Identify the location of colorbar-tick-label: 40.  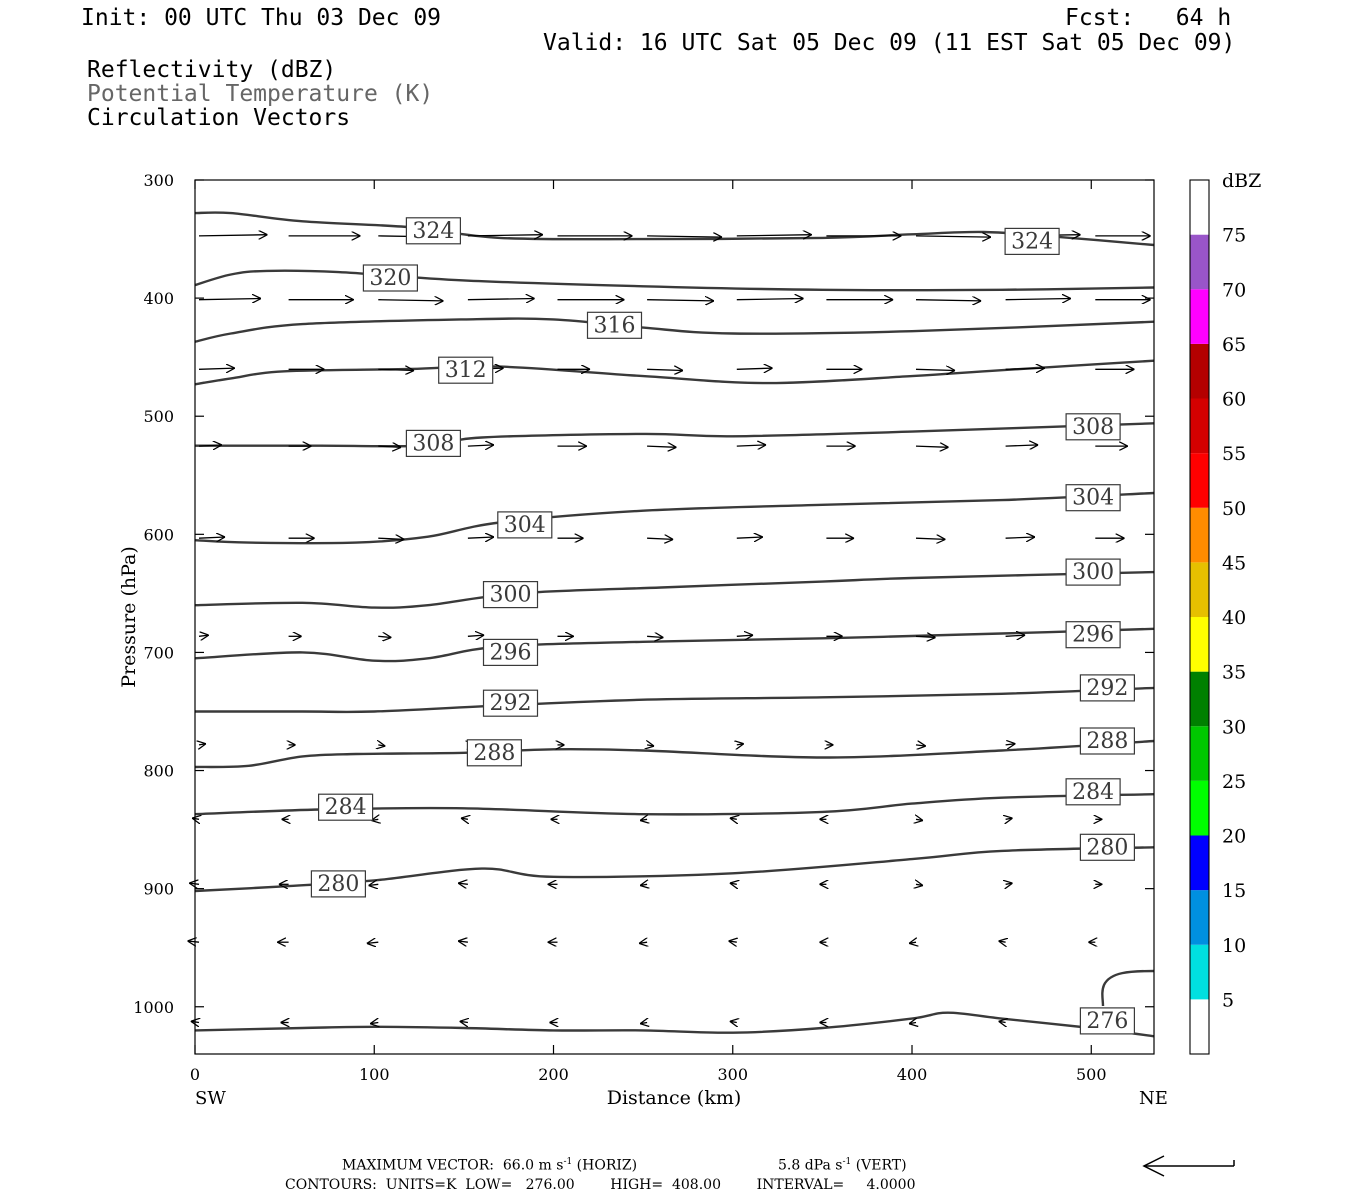
(1234, 618).